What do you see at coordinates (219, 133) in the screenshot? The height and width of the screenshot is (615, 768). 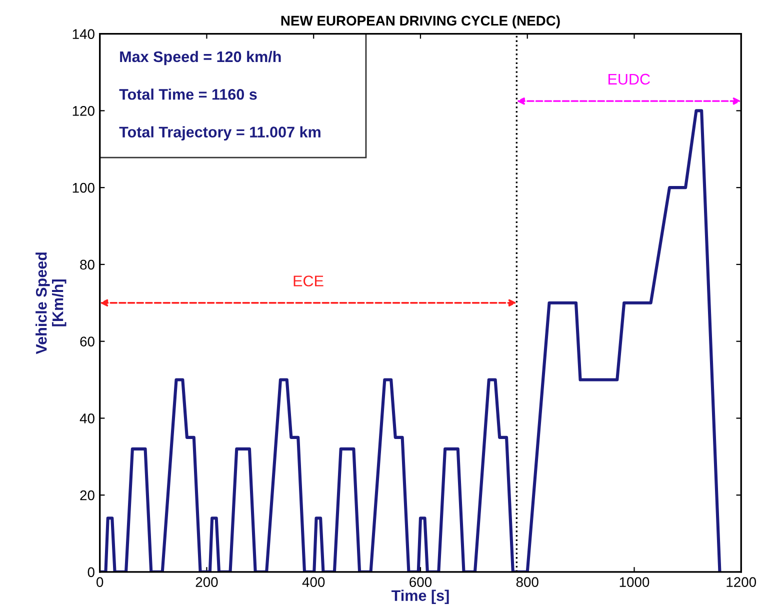 I see `annotation: Total Trajectory = 11.007 km` at bounding box center [219, 133].